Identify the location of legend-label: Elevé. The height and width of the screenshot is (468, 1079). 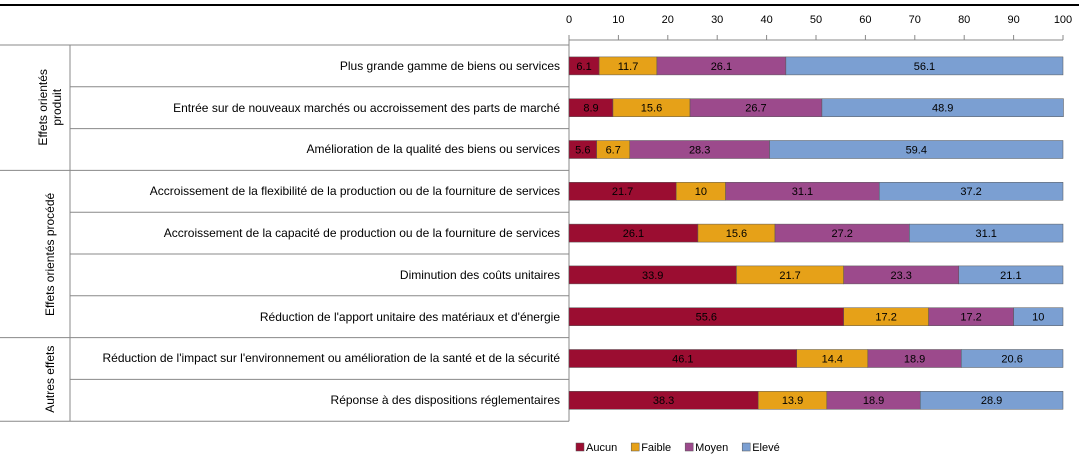
(766, 448).